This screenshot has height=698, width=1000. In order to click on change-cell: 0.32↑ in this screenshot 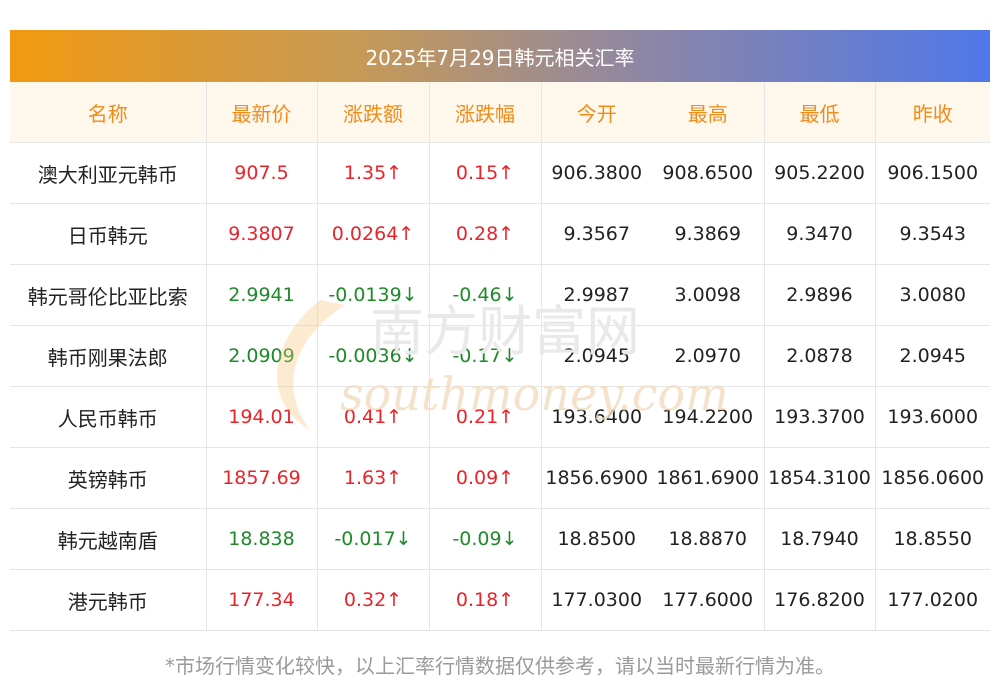, I will do `click(373, 600)`.